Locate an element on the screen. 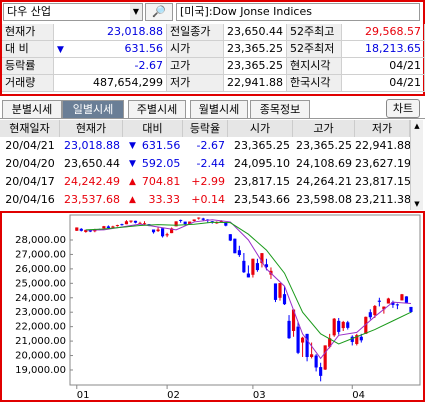  value-cell: 23,365.25 is located at coordinates (260, 146).